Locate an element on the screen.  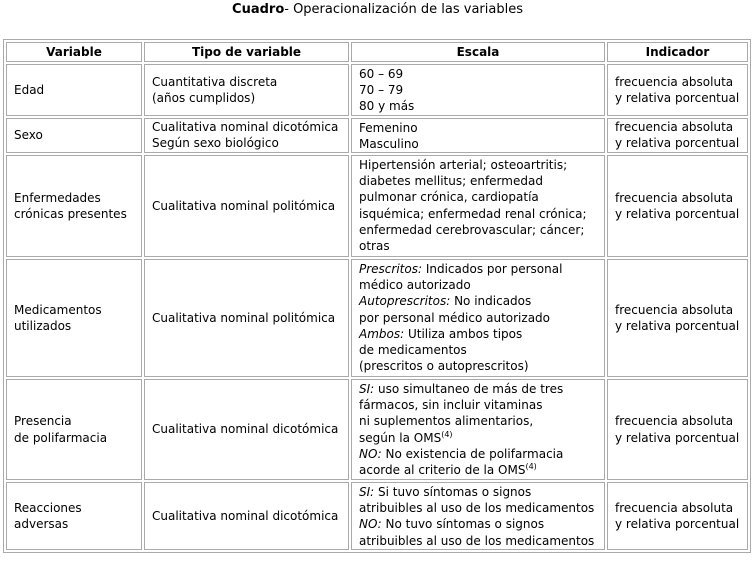
text: Indicados por personal is located at coordinates (492, 269).